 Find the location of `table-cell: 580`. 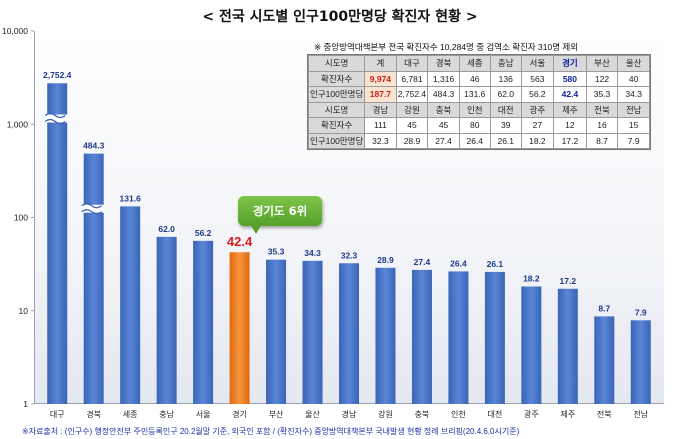

table-cell: 580 is located at coordinates (570, 78).